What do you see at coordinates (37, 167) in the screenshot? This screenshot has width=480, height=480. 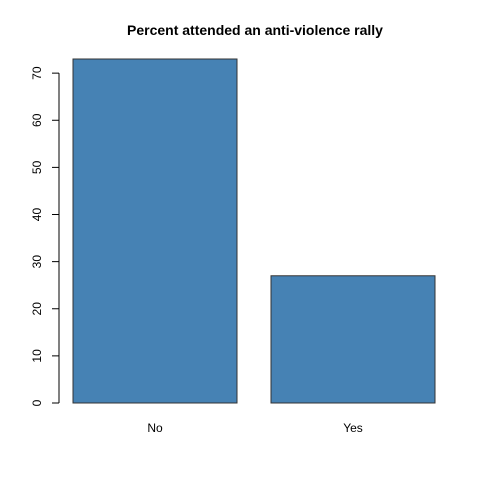 I see `y-tick-label: 50` at bounding box center [37, 167].